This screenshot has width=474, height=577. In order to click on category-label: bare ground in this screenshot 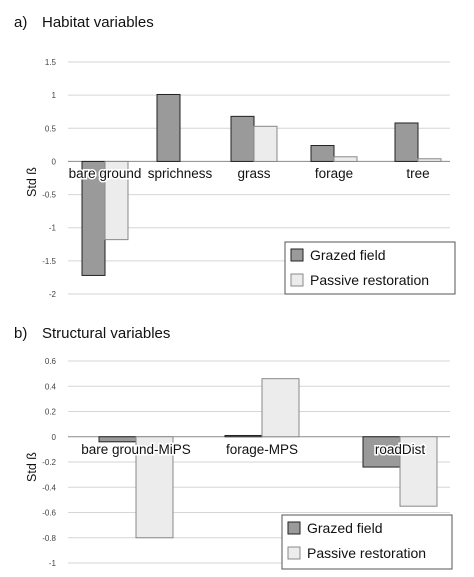, I will do `click(105, 173)`.